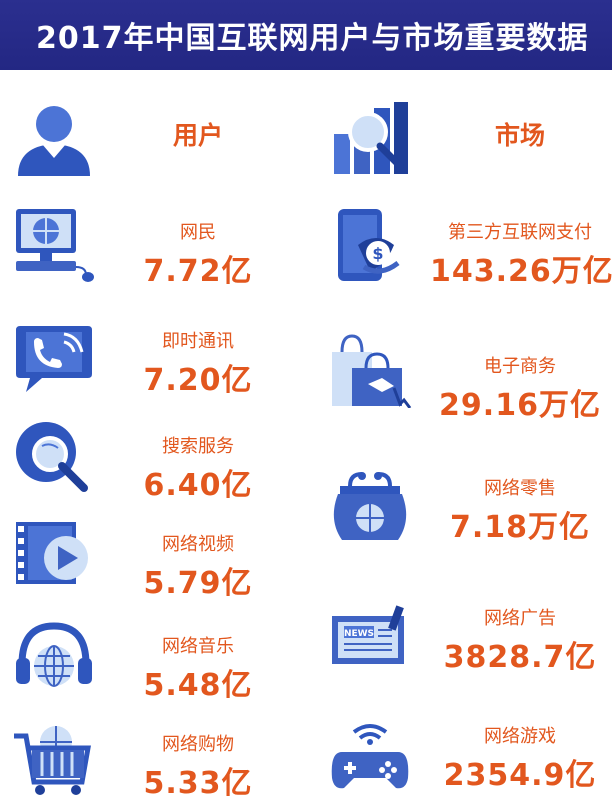 The height and width of the screenshot is (806, 612). I want to click on computer-globe-icon, so click(54, 244).